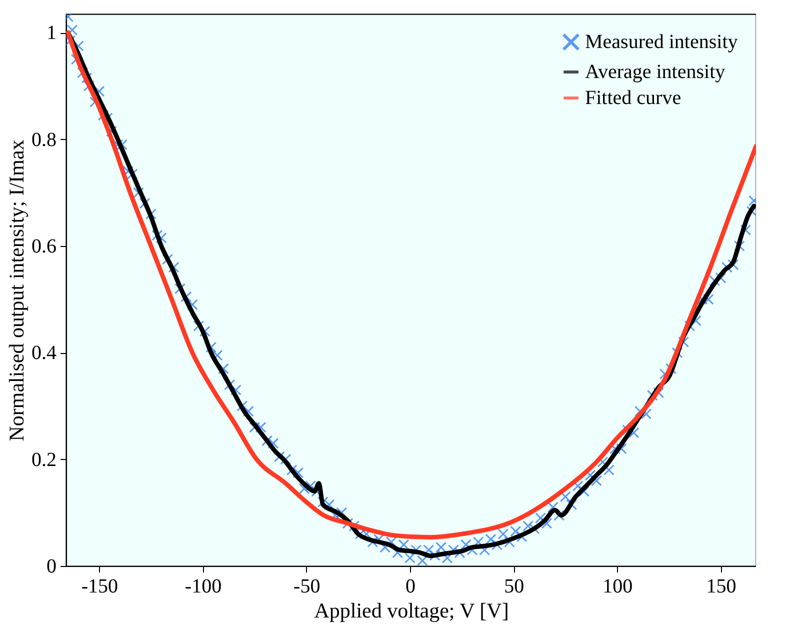  Describe the element at coordinates (307, 587) in the screenshot. I see `x-tick-label: -50` at that location.